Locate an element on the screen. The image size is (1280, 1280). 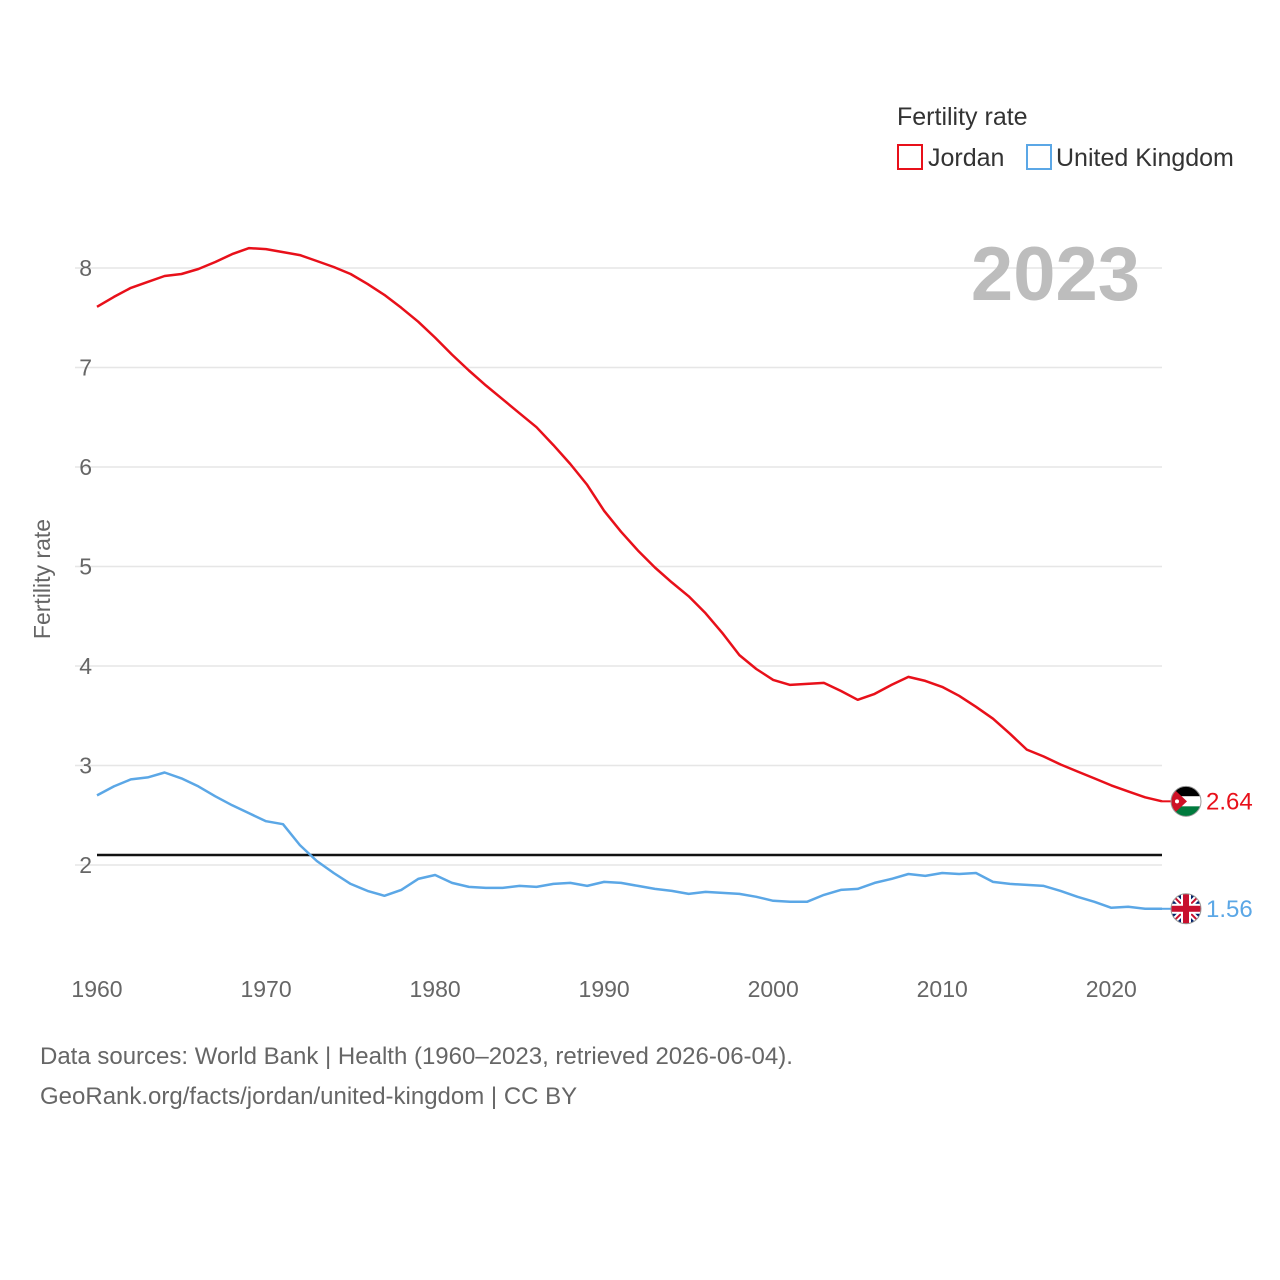
legend-item-jordan: Jordan is located at coordinates (950, 158).